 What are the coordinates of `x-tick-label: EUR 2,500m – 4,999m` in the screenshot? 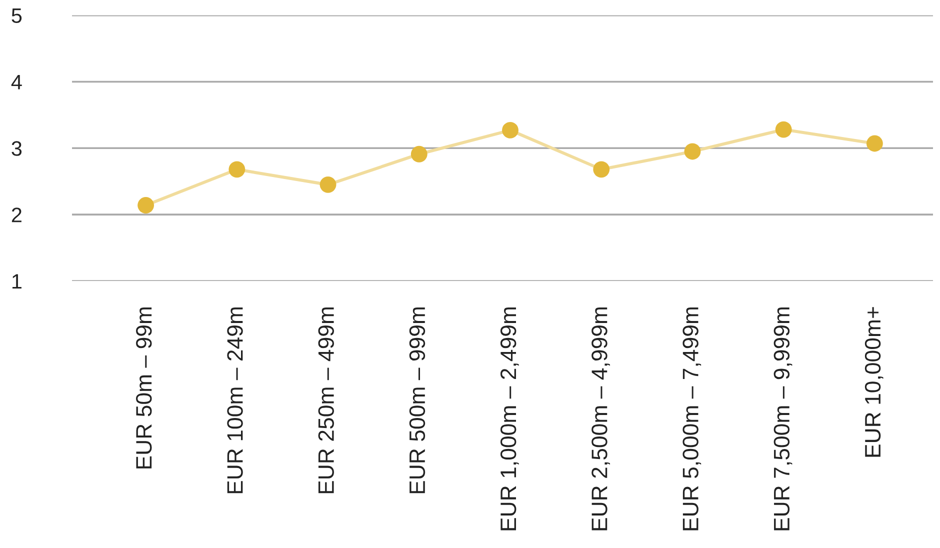 It's located at (601, 418).